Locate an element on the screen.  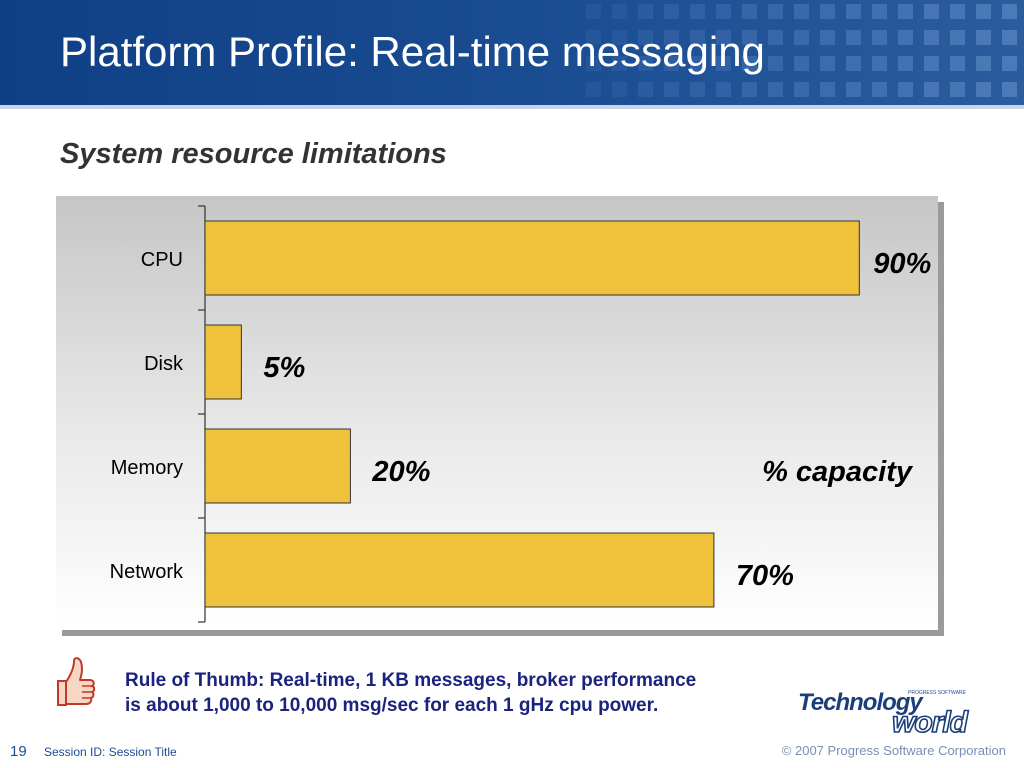
category-label-memory: Memory is located at coordinates (147, 468).